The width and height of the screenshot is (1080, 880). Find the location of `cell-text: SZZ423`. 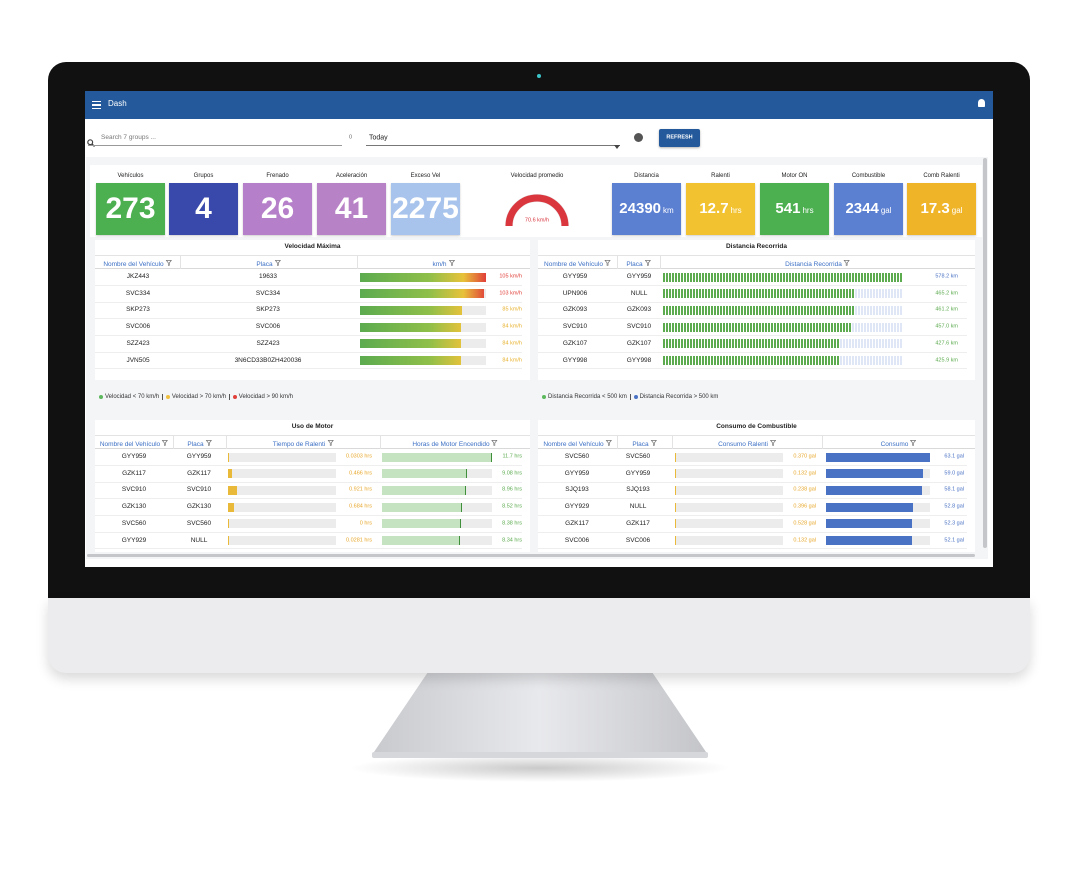

cell-text: SZZ423 is located at coordinates (268, 343).